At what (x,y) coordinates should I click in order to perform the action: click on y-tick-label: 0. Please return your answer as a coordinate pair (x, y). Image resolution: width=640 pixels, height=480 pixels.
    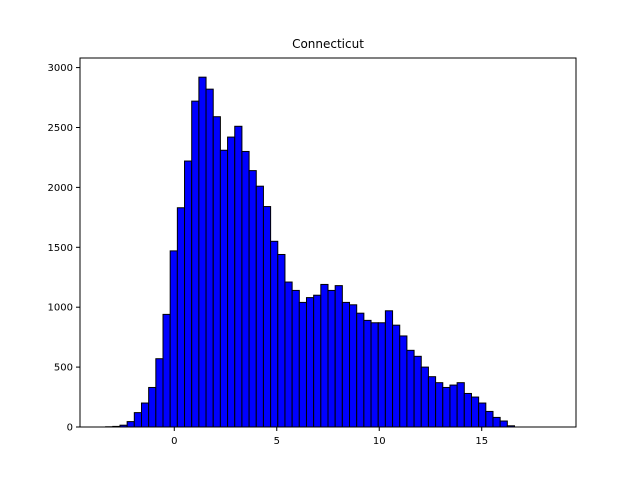
    Looking at the image, I should click on (70, 428).